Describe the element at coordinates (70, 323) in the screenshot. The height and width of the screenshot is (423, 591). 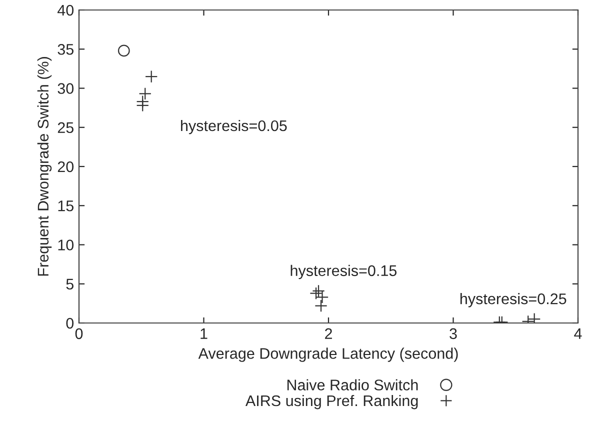
I see `y-tick-label: 0` at that location.